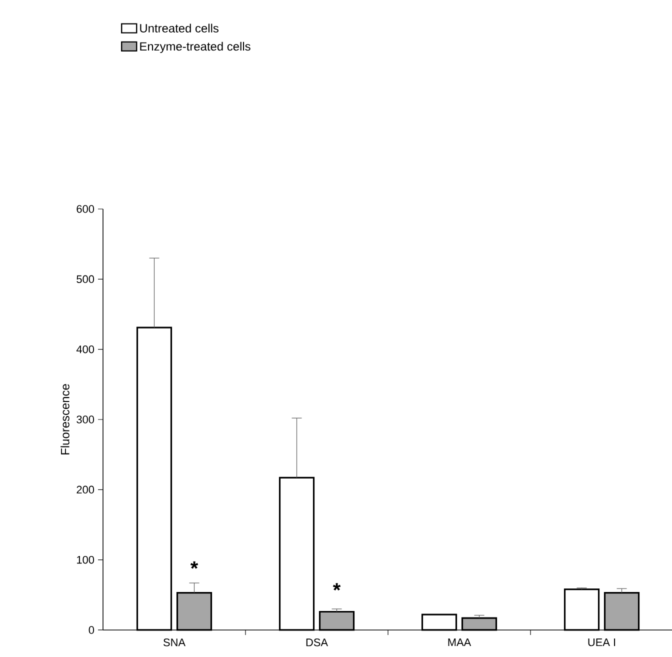 The height and width of the screenshot is (657, 672). What do you see at coordinates (85, 490) in the screenshot?
I see `y-tick-label: 200` at bounding box center [85, 490].